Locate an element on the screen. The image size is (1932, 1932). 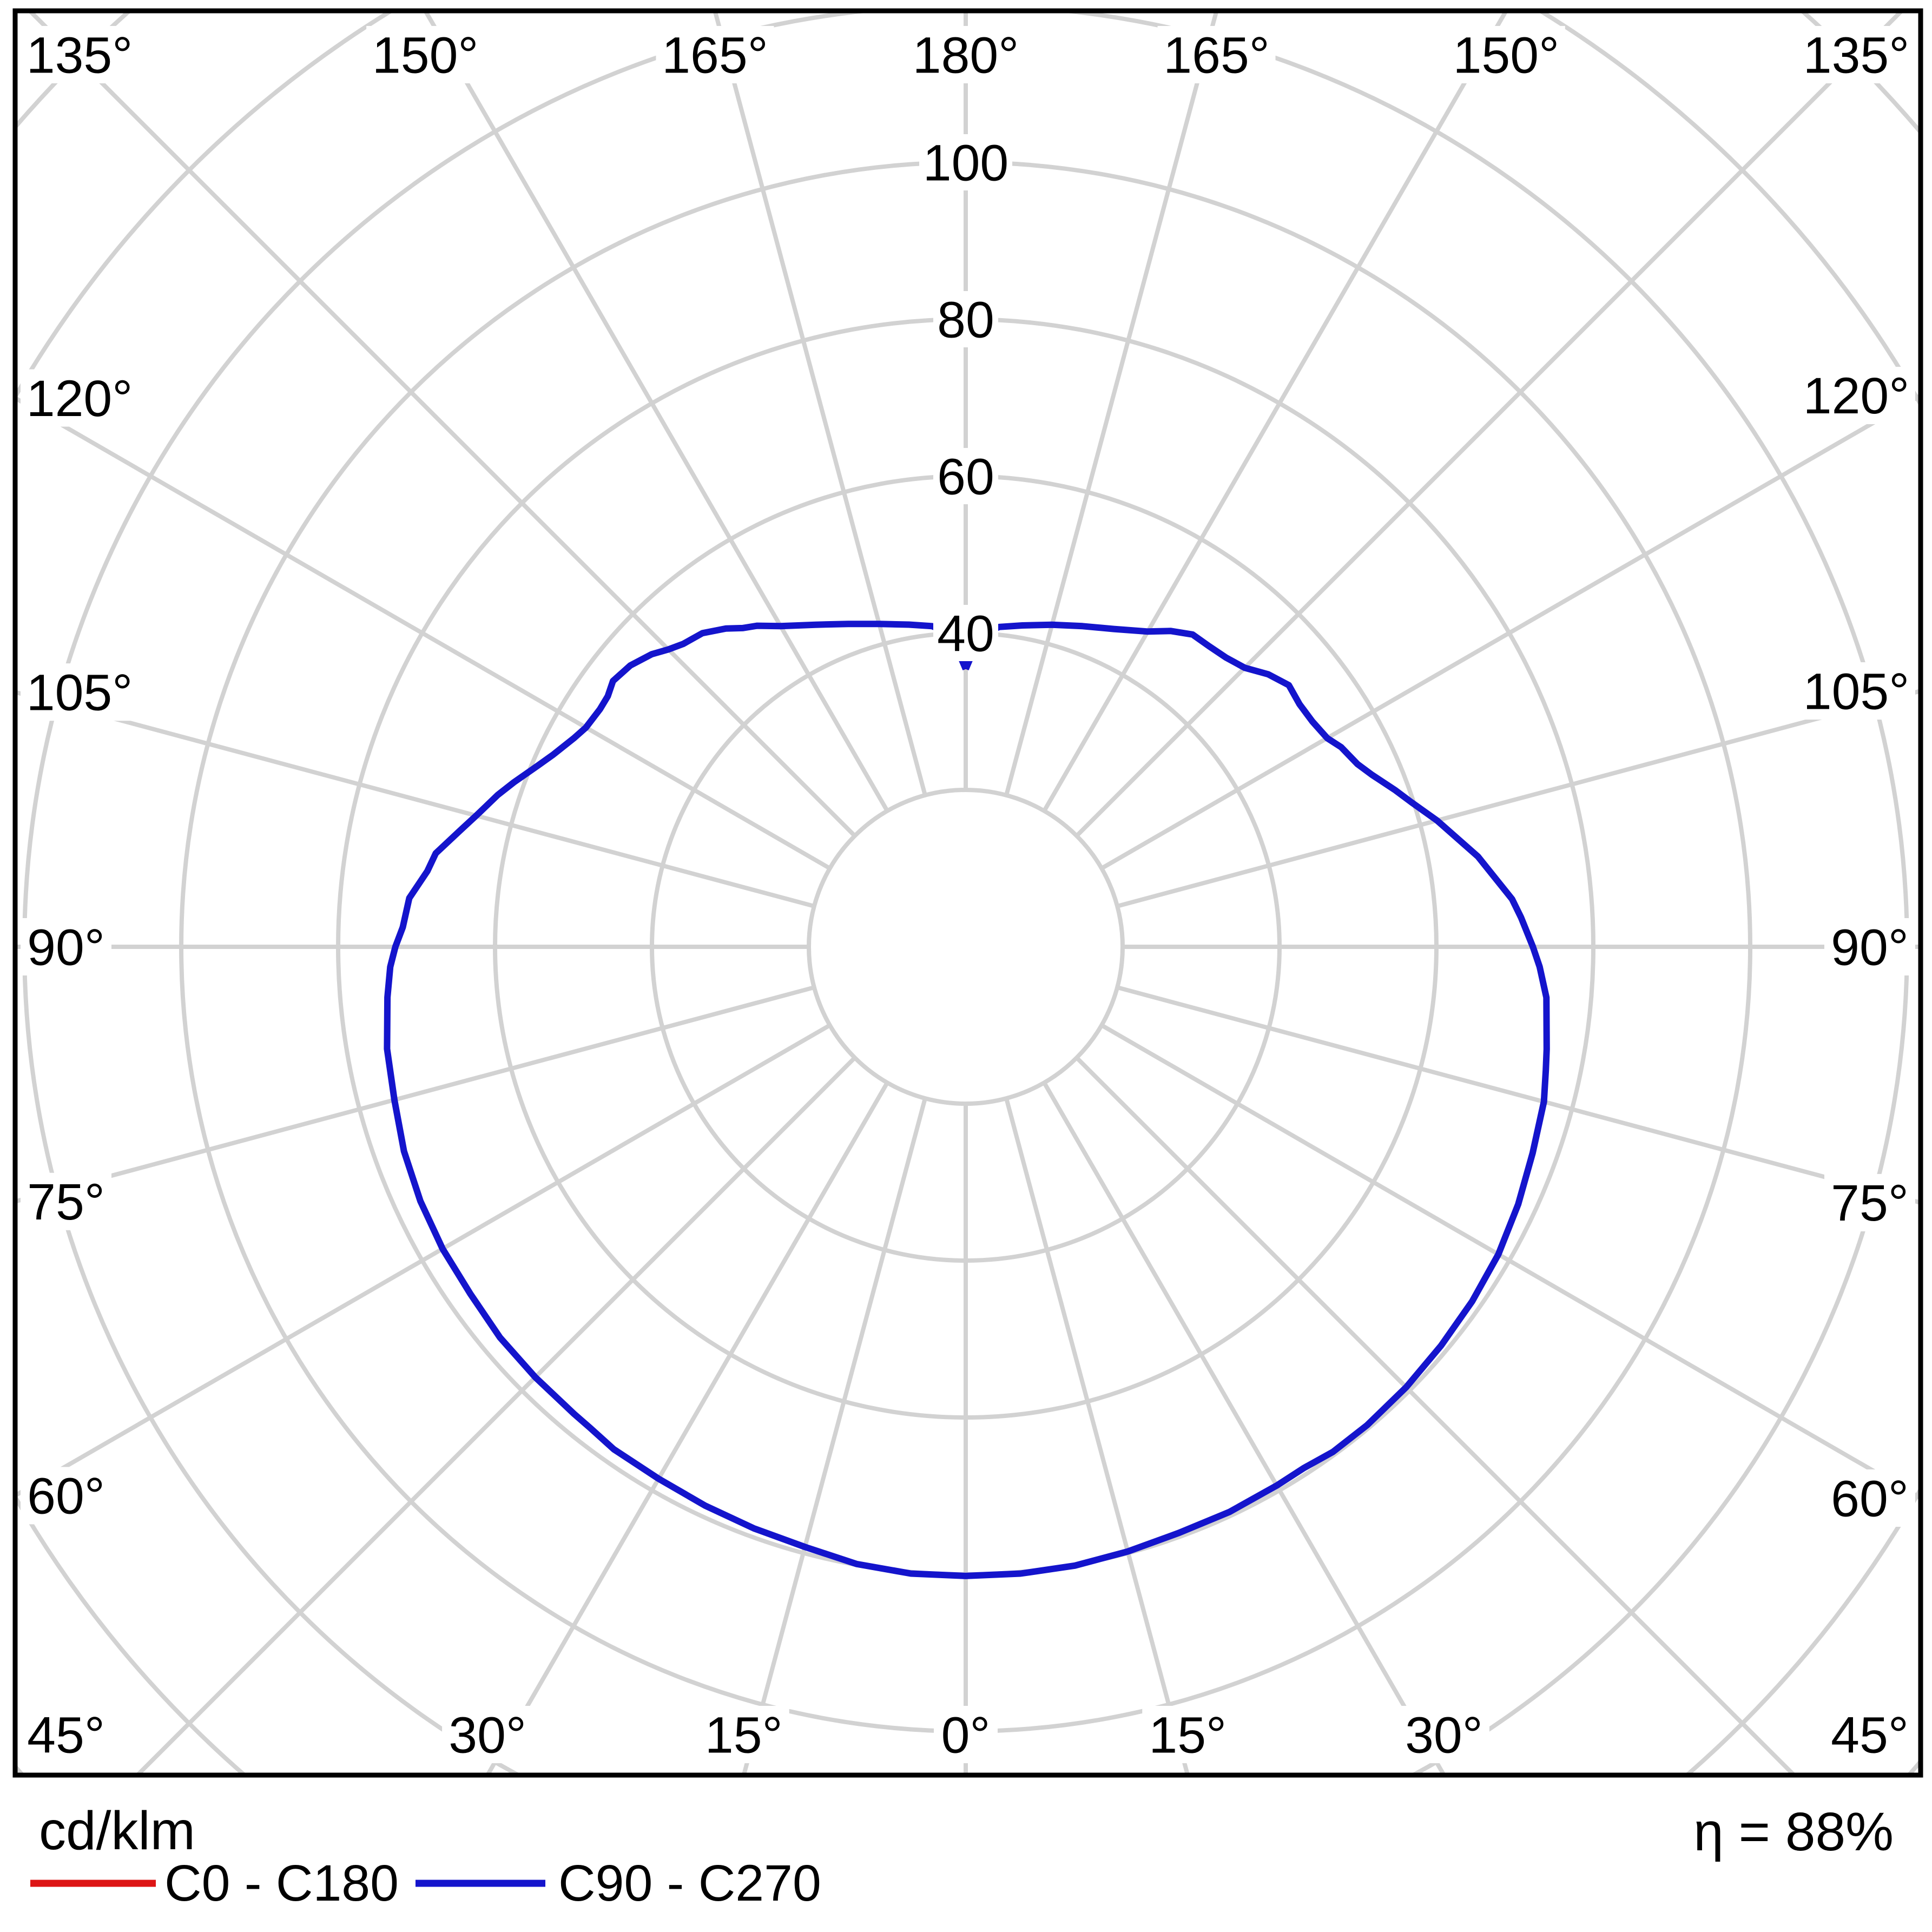
angle-label-120: 60° is located at coordinates (1870, 1498).